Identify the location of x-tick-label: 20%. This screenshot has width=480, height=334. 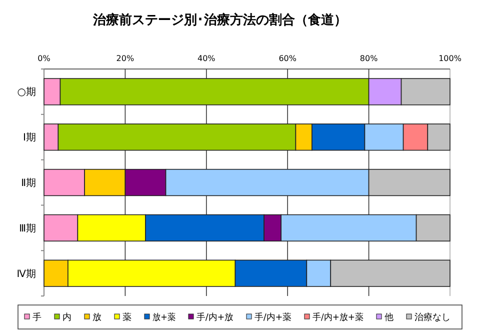
(125, 58).